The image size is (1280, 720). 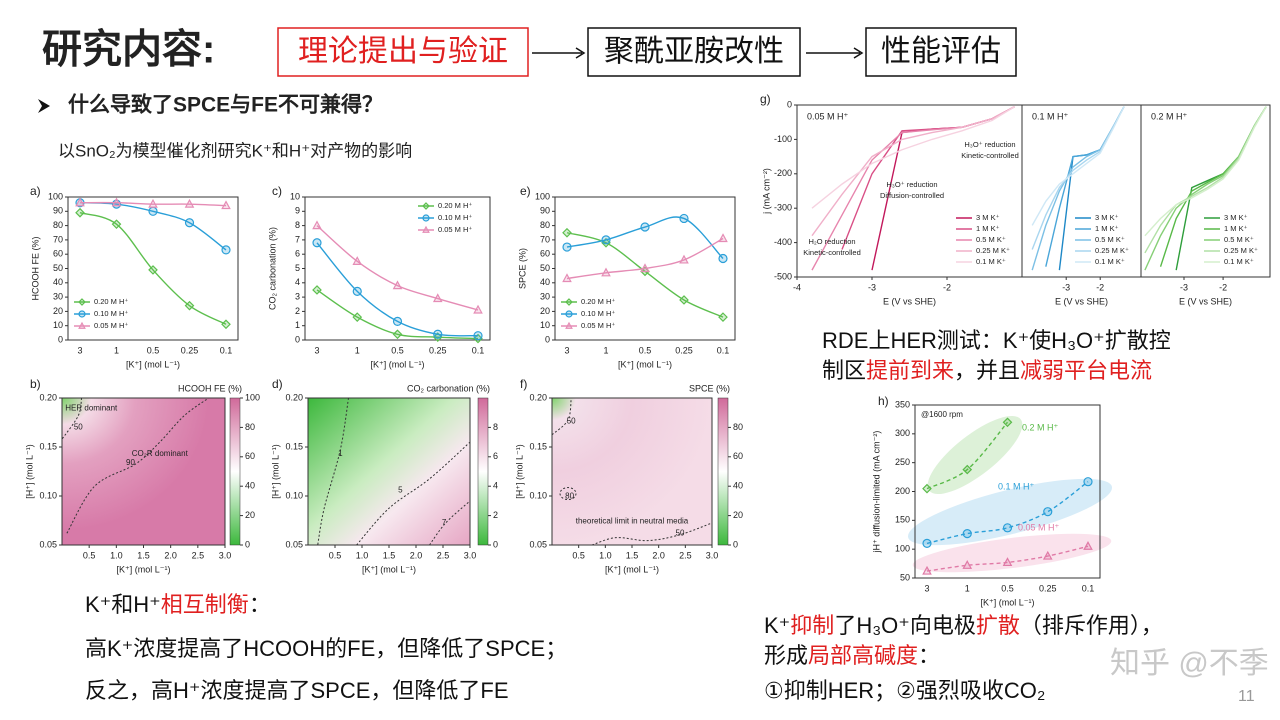 I want to click on y-tick-label: 30, so click(x=58, y=296).